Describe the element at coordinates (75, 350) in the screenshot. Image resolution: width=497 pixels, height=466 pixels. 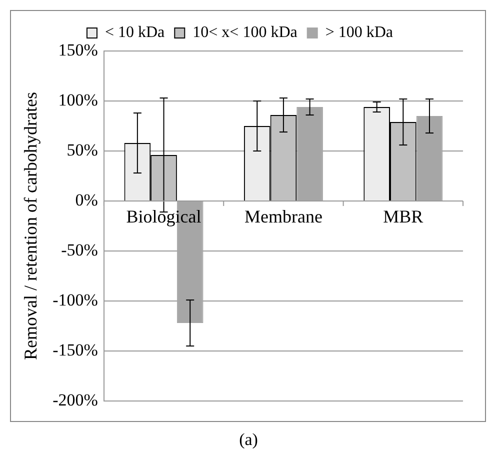
I see `y-tick-label: -150%` at that location.